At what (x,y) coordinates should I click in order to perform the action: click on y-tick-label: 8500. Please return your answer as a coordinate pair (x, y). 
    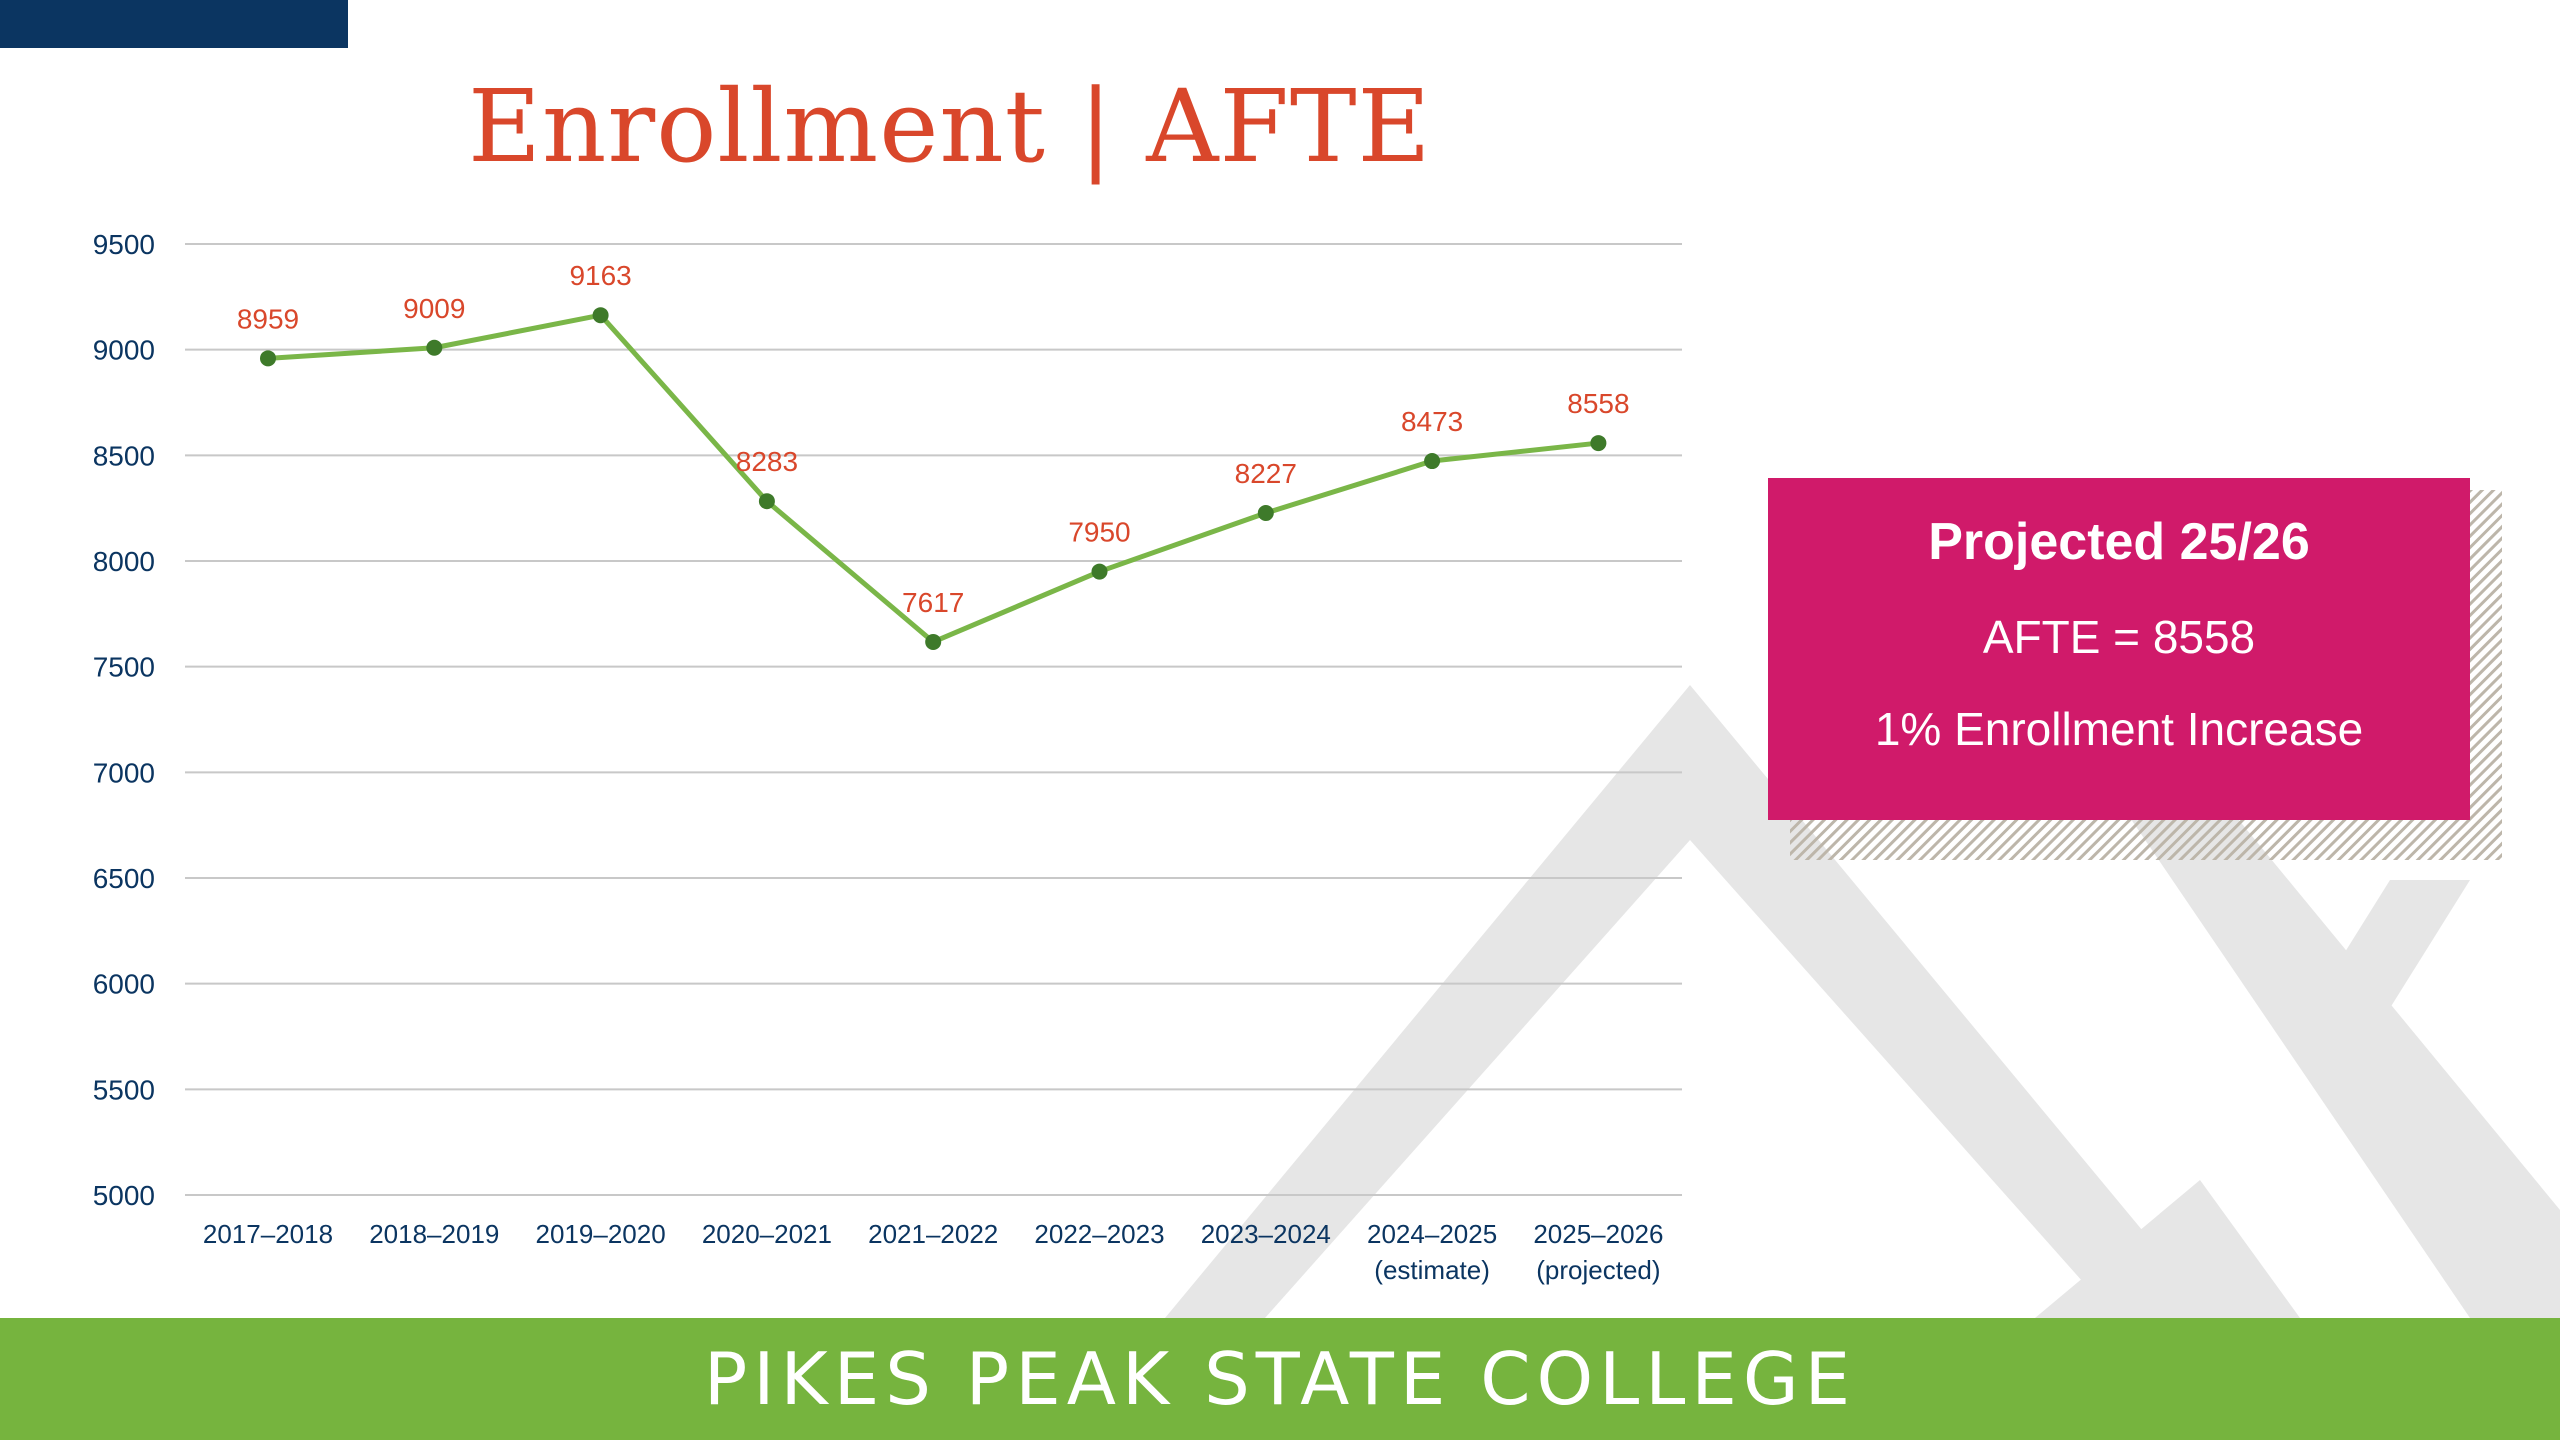
    Looking at the image, I should click on (124, 455).